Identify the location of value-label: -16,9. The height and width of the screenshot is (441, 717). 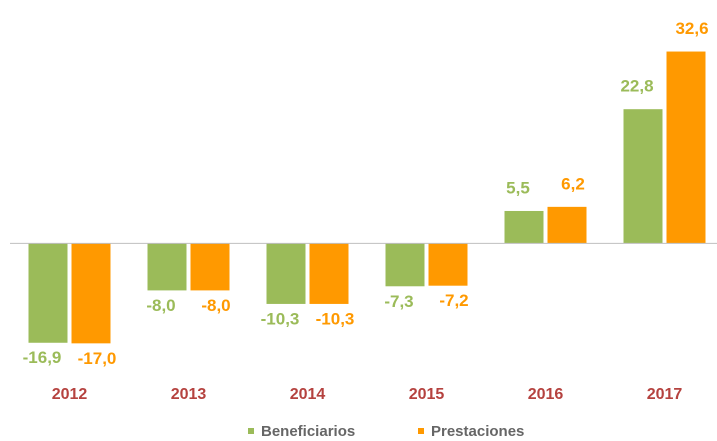
(42, 357).